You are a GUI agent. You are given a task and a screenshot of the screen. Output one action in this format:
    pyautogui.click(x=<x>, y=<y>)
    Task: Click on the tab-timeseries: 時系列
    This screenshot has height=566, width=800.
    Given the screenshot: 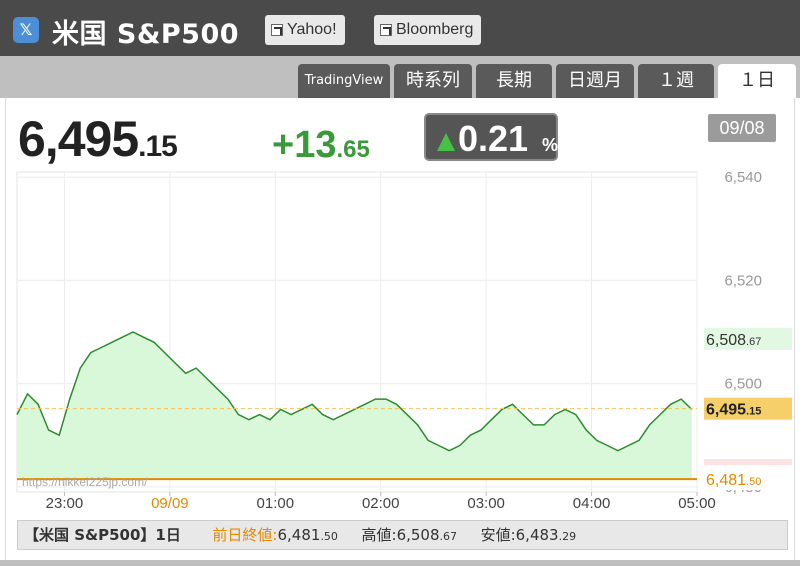 What is the action you would take?
    pyautogui.click(x=433, y=81)
    